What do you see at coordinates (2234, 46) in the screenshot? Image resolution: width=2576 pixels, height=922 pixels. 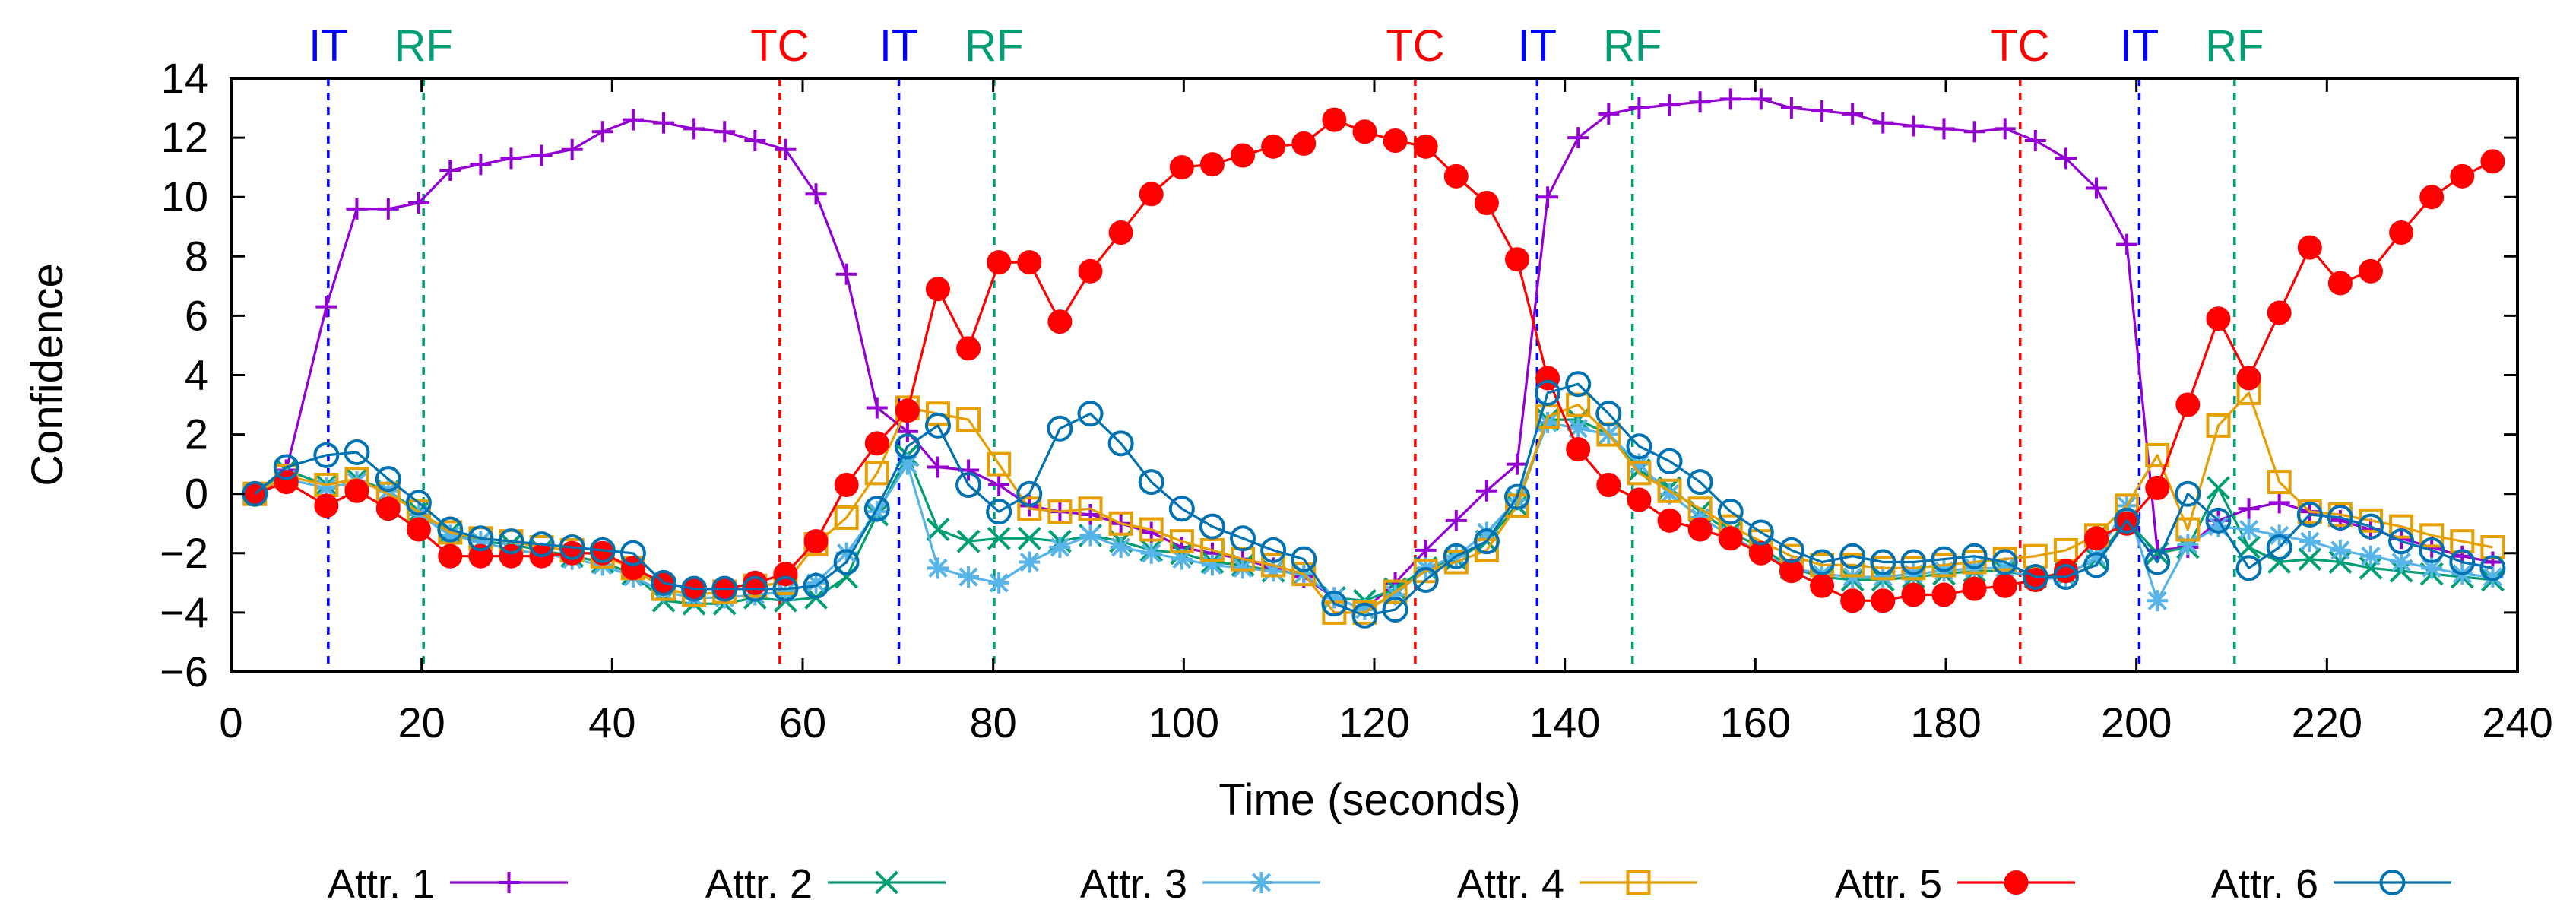 I see `annotation-label-10: RF` at bounding box center [2234, 46].